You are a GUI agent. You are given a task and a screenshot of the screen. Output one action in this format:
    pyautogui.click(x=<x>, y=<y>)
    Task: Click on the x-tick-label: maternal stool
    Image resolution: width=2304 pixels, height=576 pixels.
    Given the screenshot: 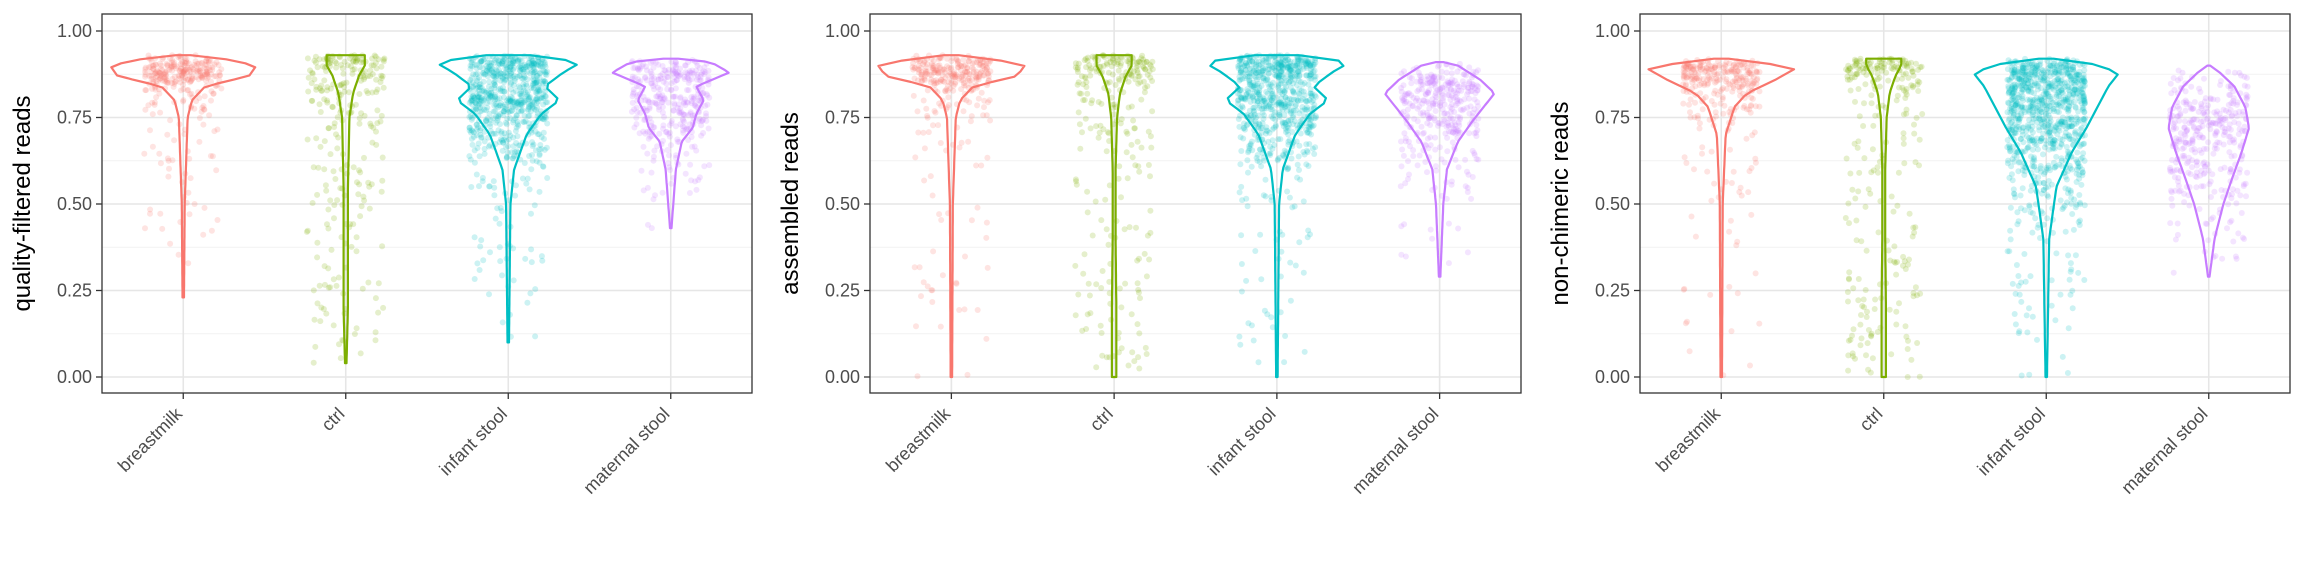 What is the action you would take?
    pyautogui.click(x=626, y=451)
    